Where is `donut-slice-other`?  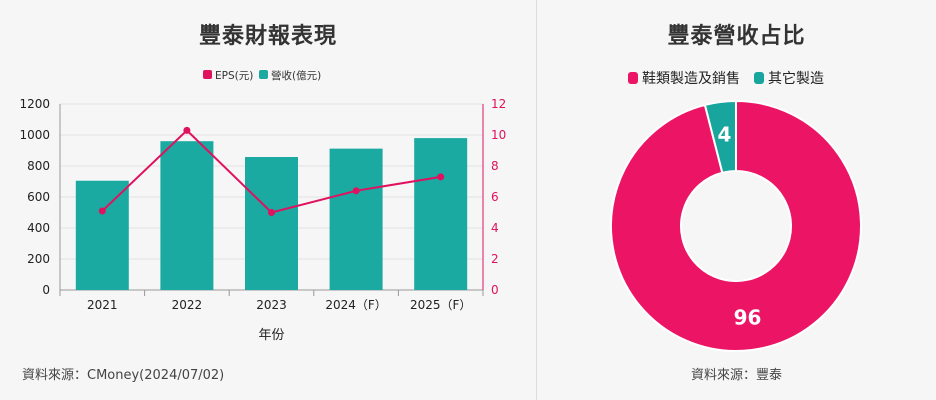
donut-slice-other is located at coordinates (720, 136).